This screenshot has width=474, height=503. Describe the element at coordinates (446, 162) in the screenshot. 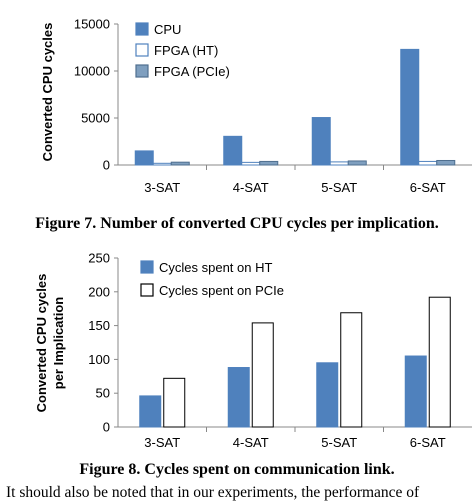

I see `bar-fpga-pcie-6-sat` at that location.